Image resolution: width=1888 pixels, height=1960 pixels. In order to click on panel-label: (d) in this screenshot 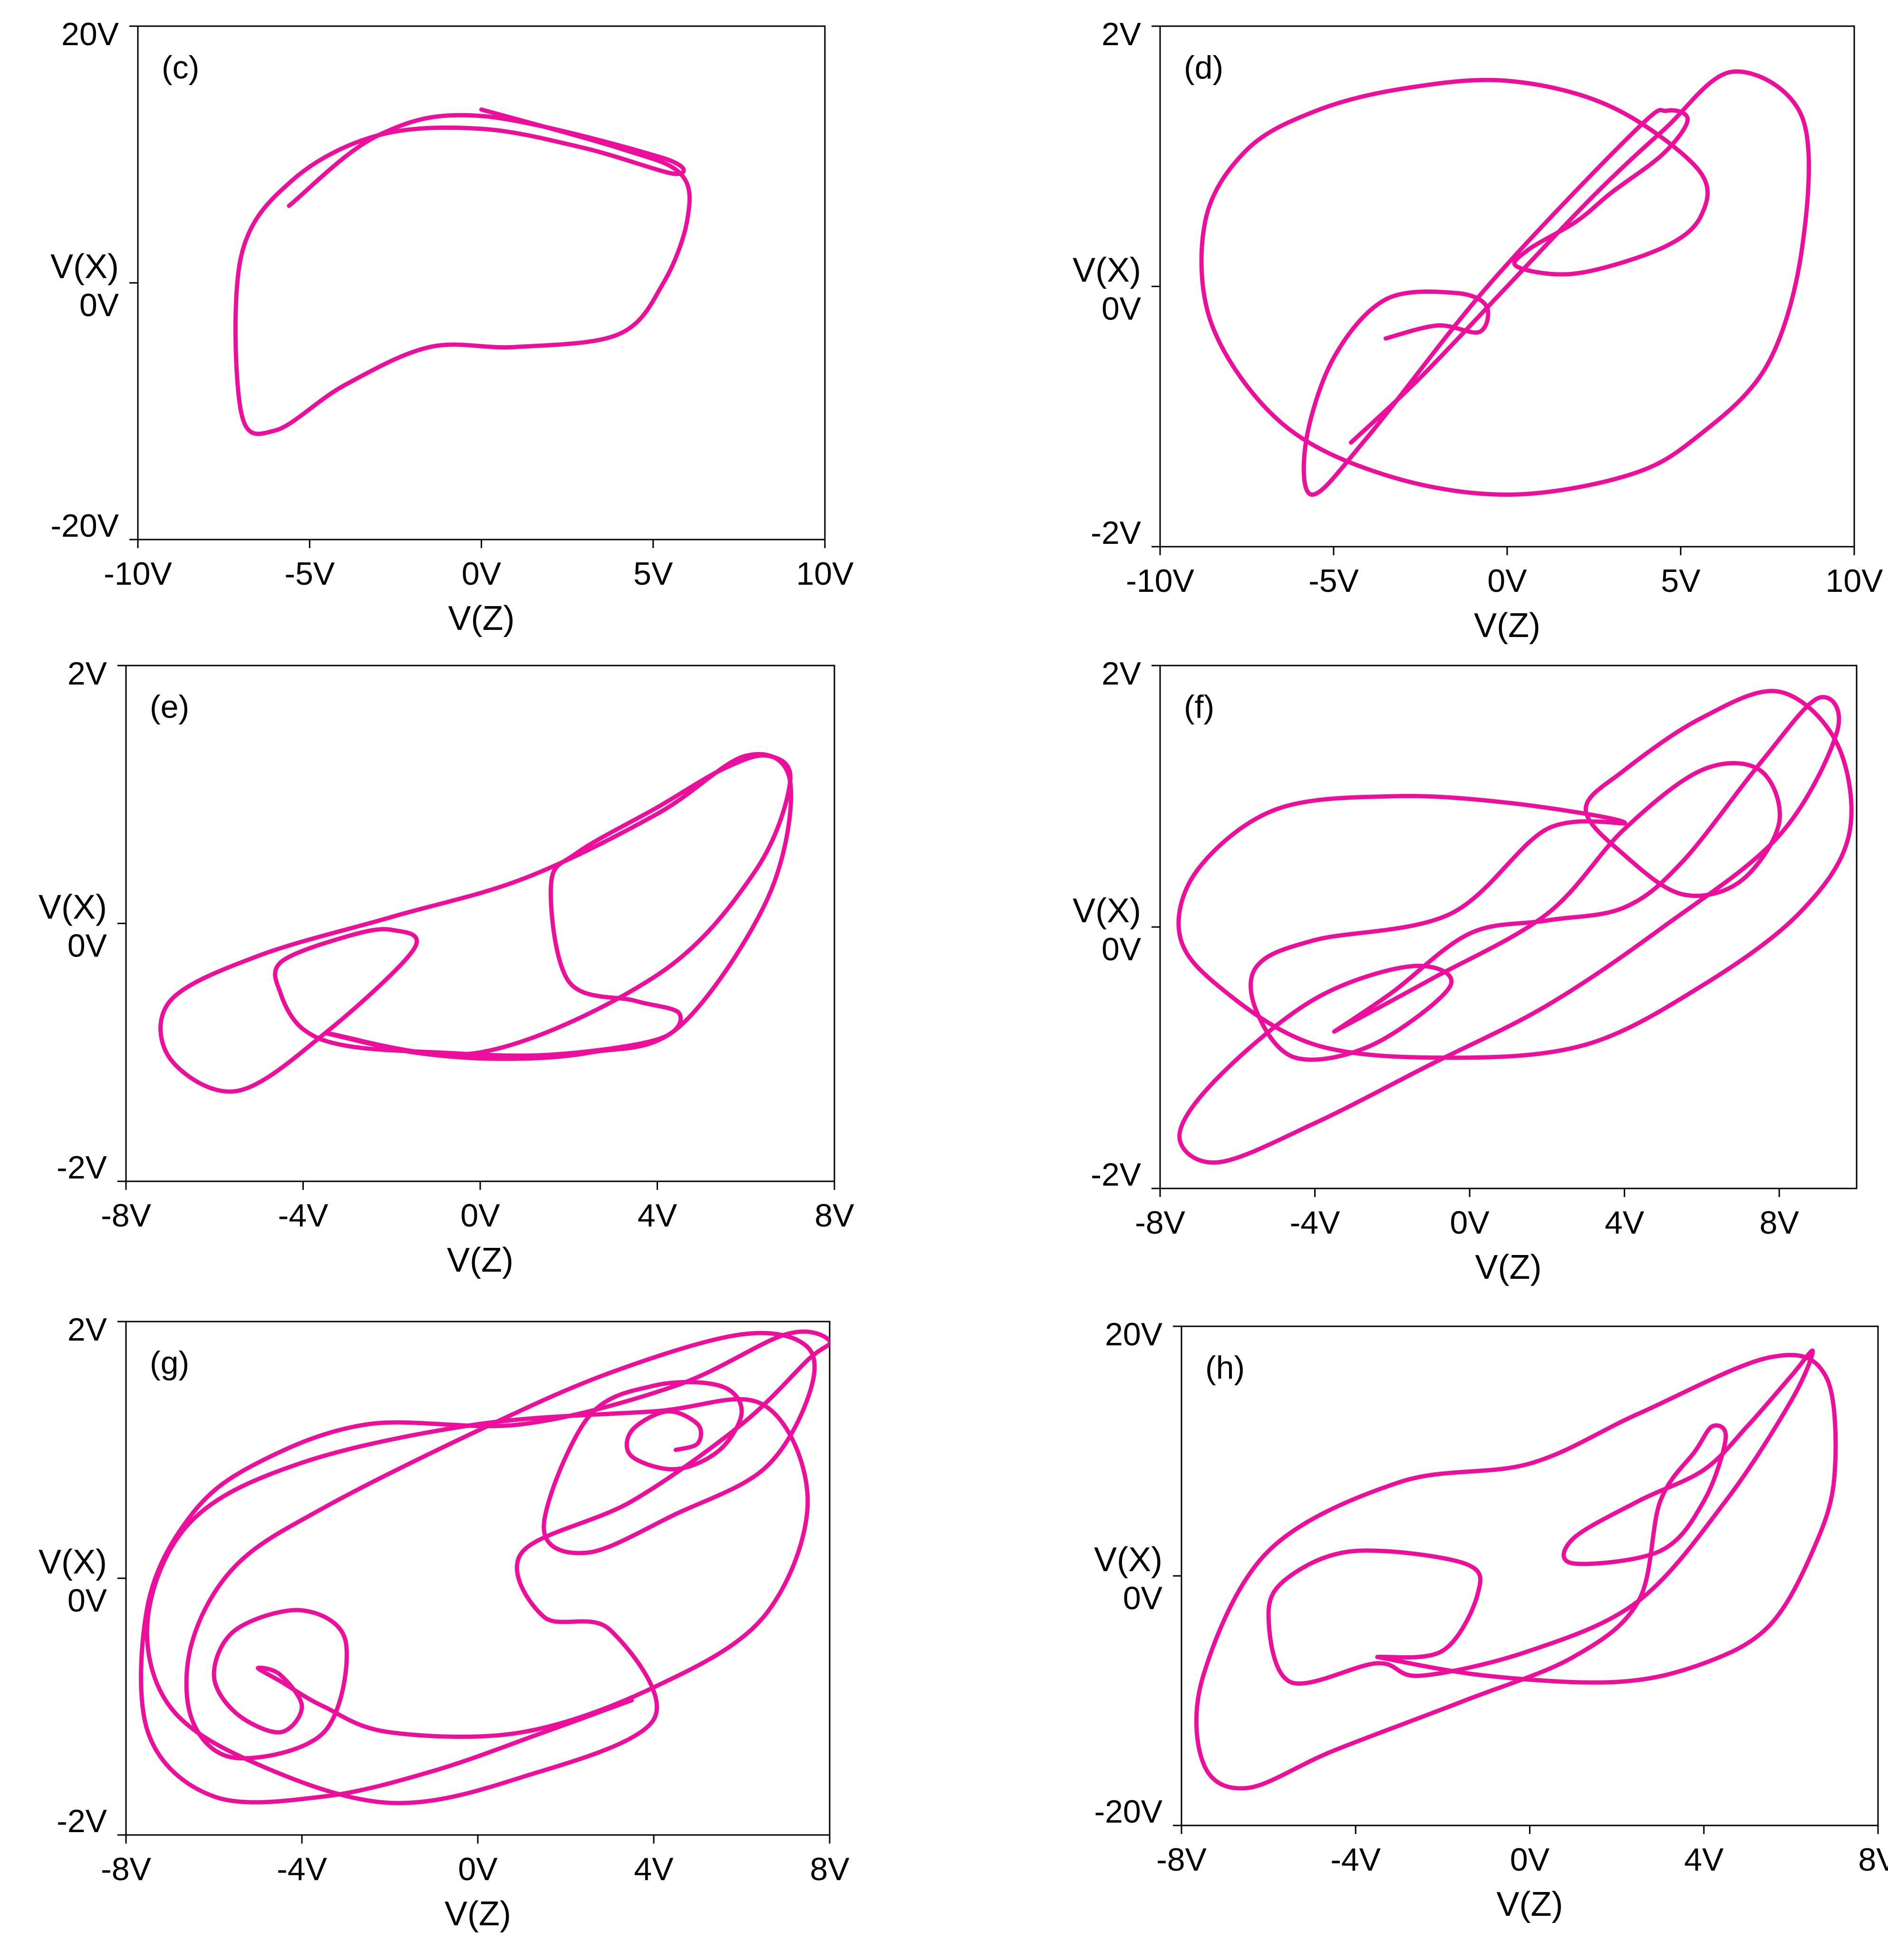, I will do `click(1203, 67)`.